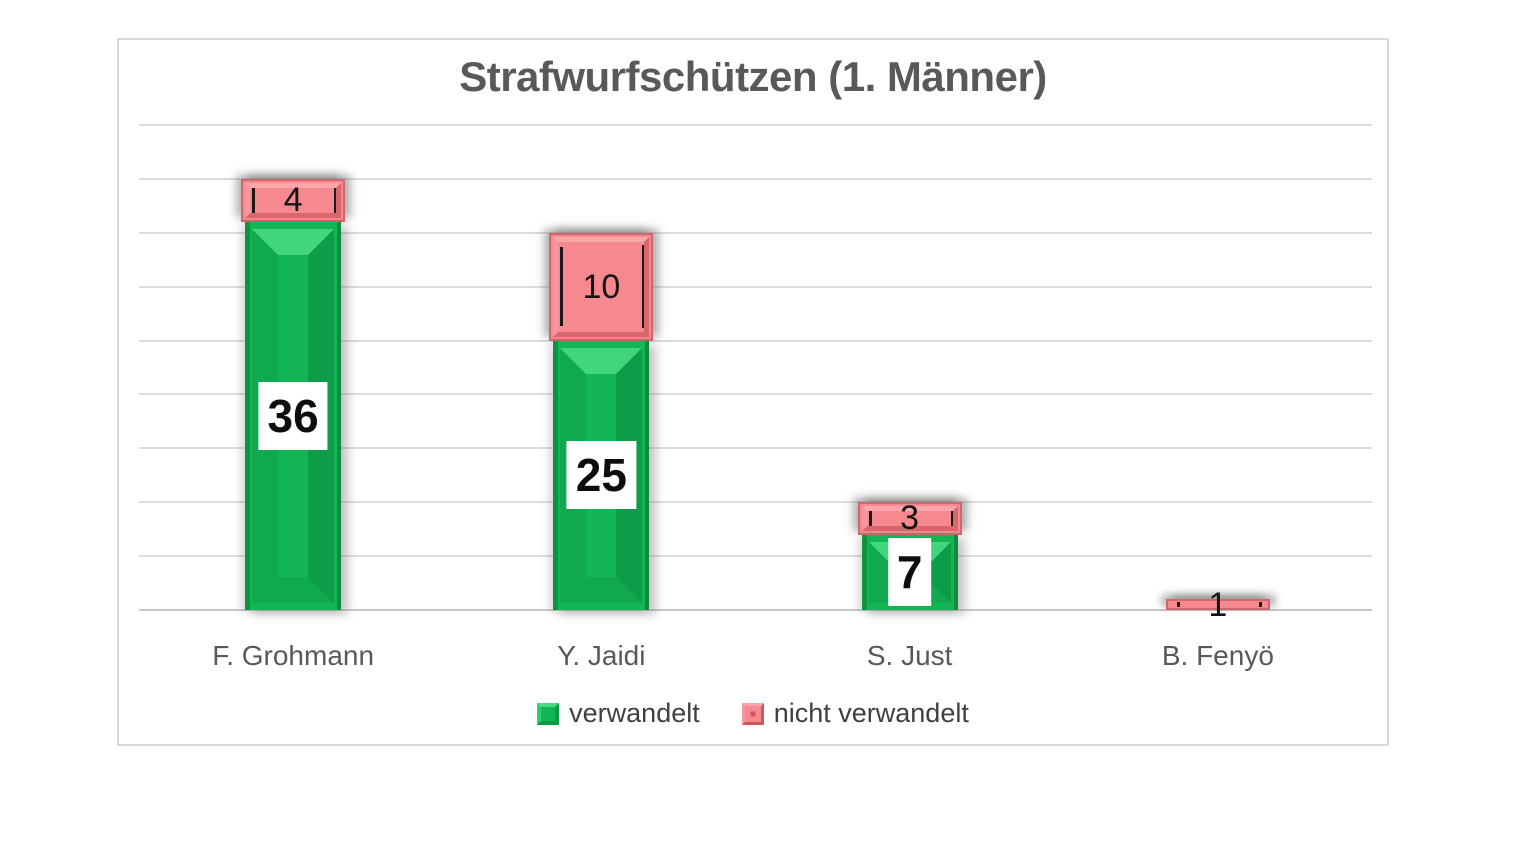 The height and width of the screenshot is (861, 1523). I want to click on bar-segment-verwandelt: 7, so click(909, 572).